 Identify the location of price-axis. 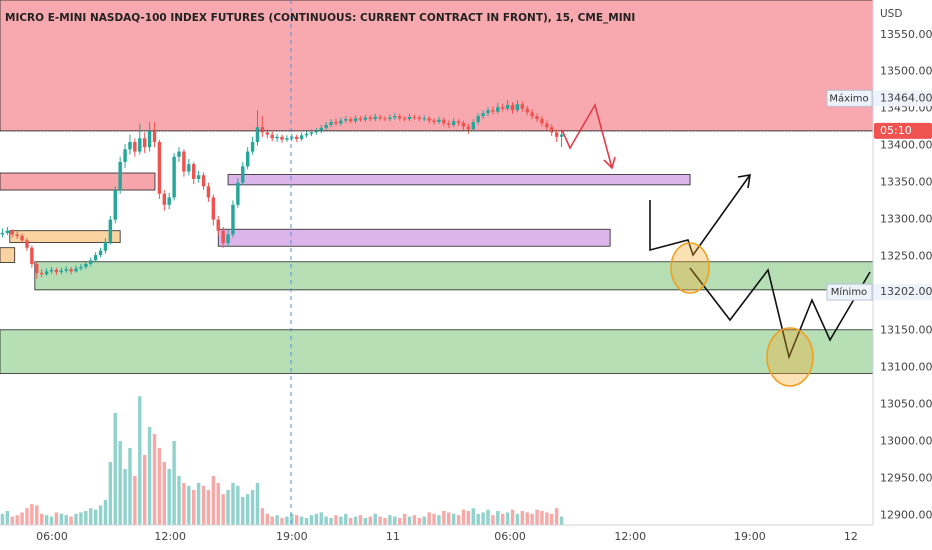
(902, 275).